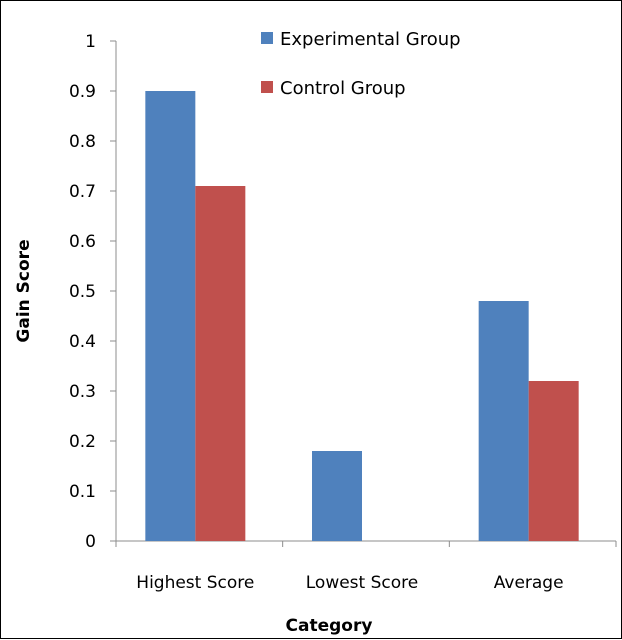  Describe the element at coordinates (361, 64) in the screenshot. I see `legend: Experimental Group Control Group` at that location.